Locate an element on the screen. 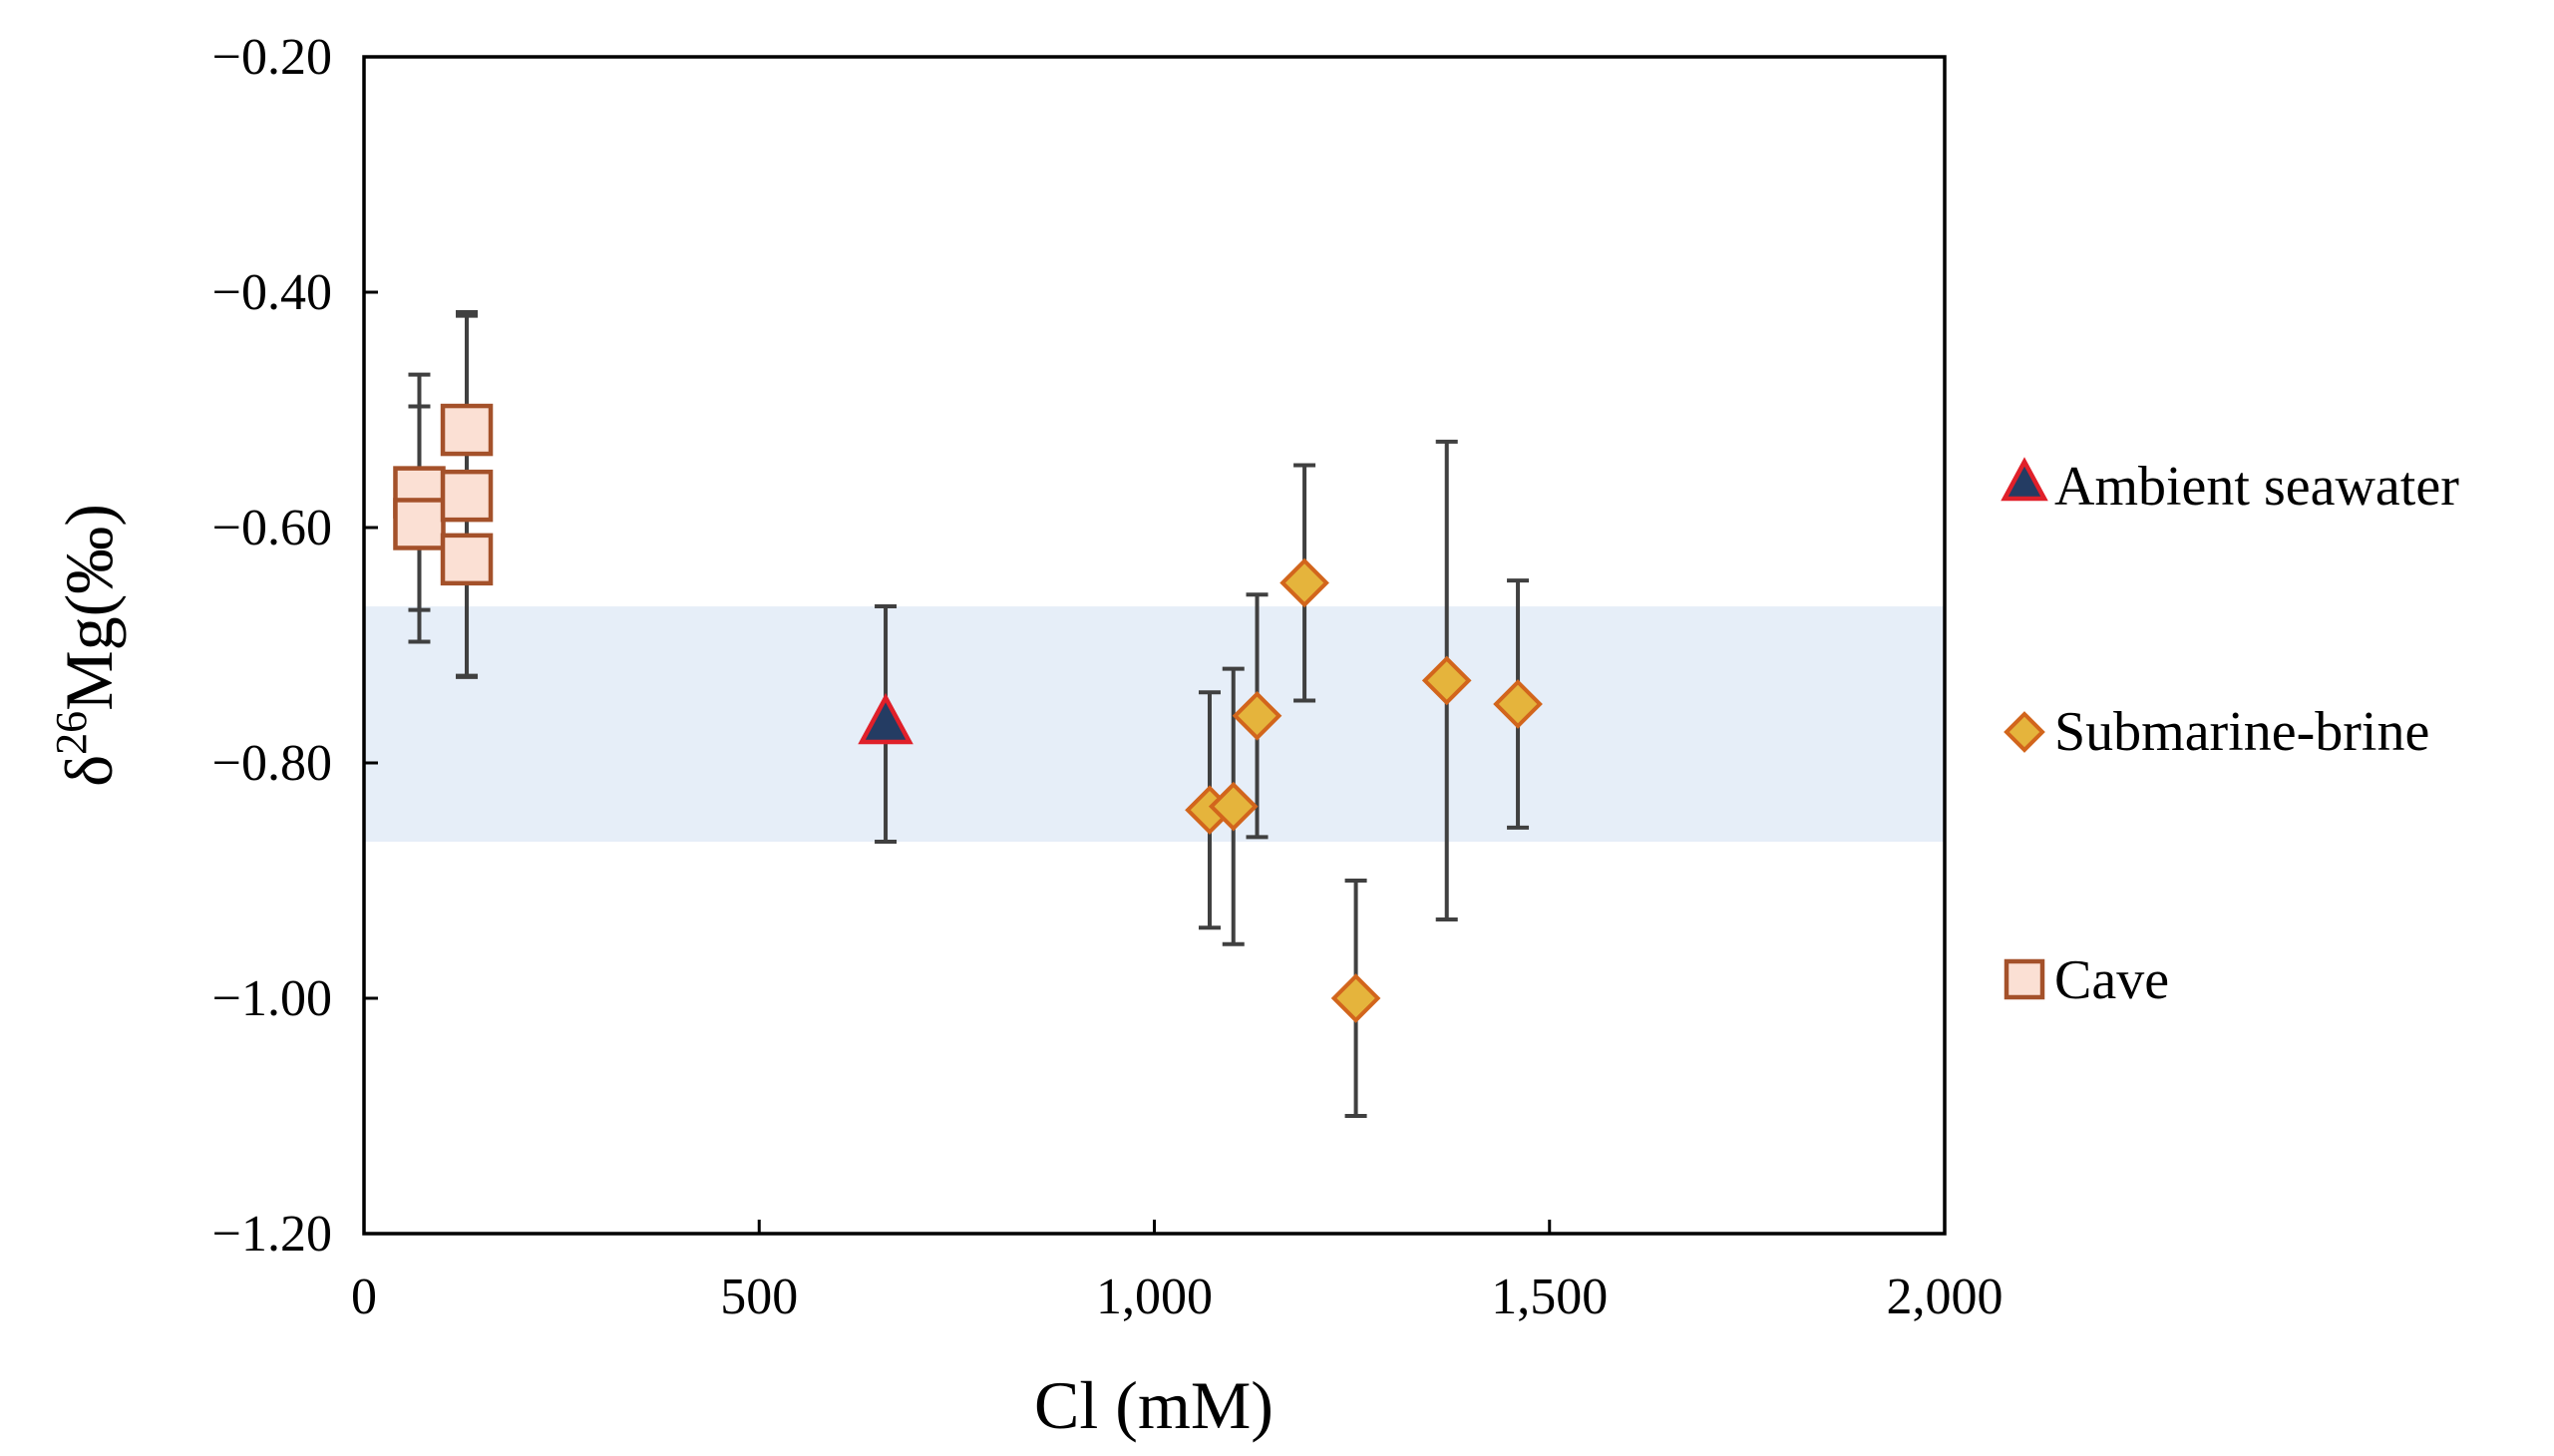 This screenshot has height=1456, width=2554. reference-band is located at coordinates (1154, 724).